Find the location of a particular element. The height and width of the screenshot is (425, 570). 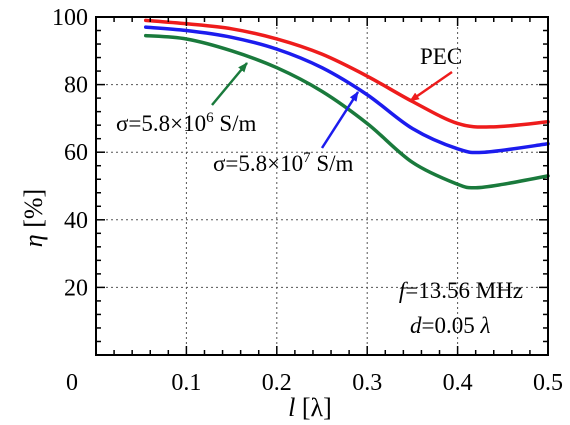

arrow-pec is located at coordinates (431, 86).